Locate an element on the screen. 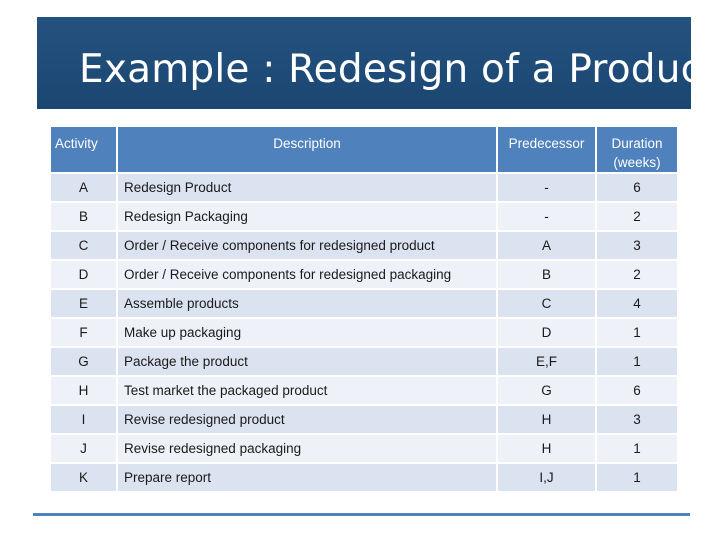 This screenshot has width=728, height=546. cell-predecessor: A is located at coordinates (547, 244).